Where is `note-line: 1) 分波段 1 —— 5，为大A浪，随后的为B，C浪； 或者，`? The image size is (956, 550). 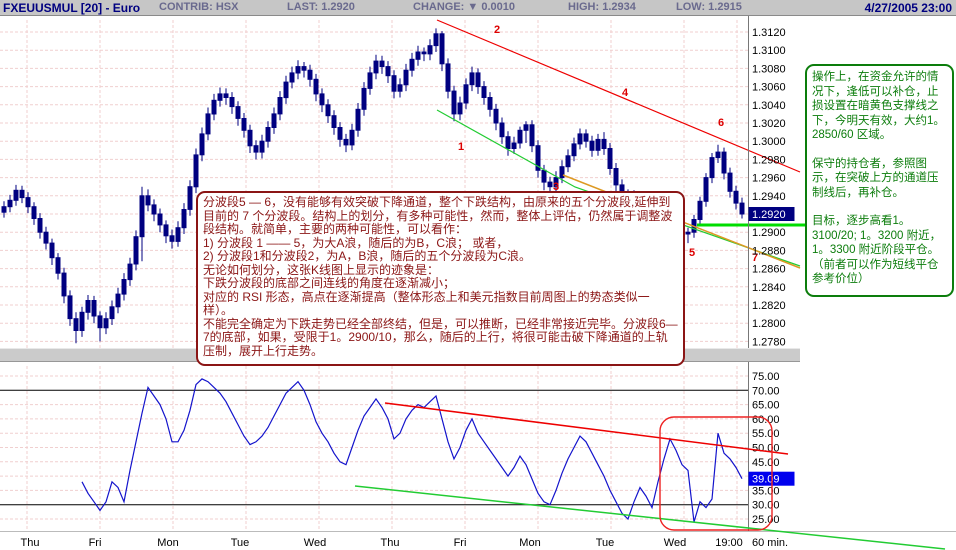 note-line: 1) 分波段 1 —— 5，为大A浪，随后的为B，C浪； 或者， is located at coordinates (356, 242).